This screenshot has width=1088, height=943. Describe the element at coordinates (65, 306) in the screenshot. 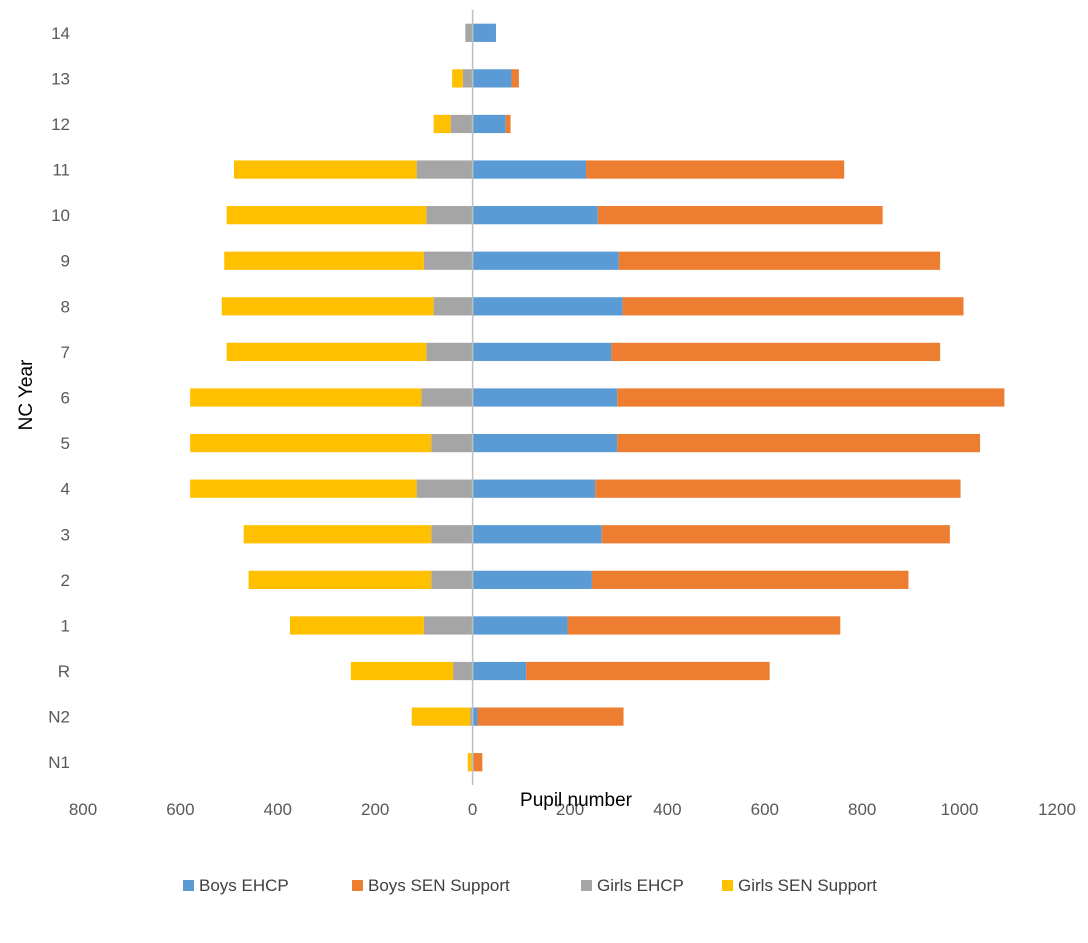

I see `y-tick-label: 8` at that location.